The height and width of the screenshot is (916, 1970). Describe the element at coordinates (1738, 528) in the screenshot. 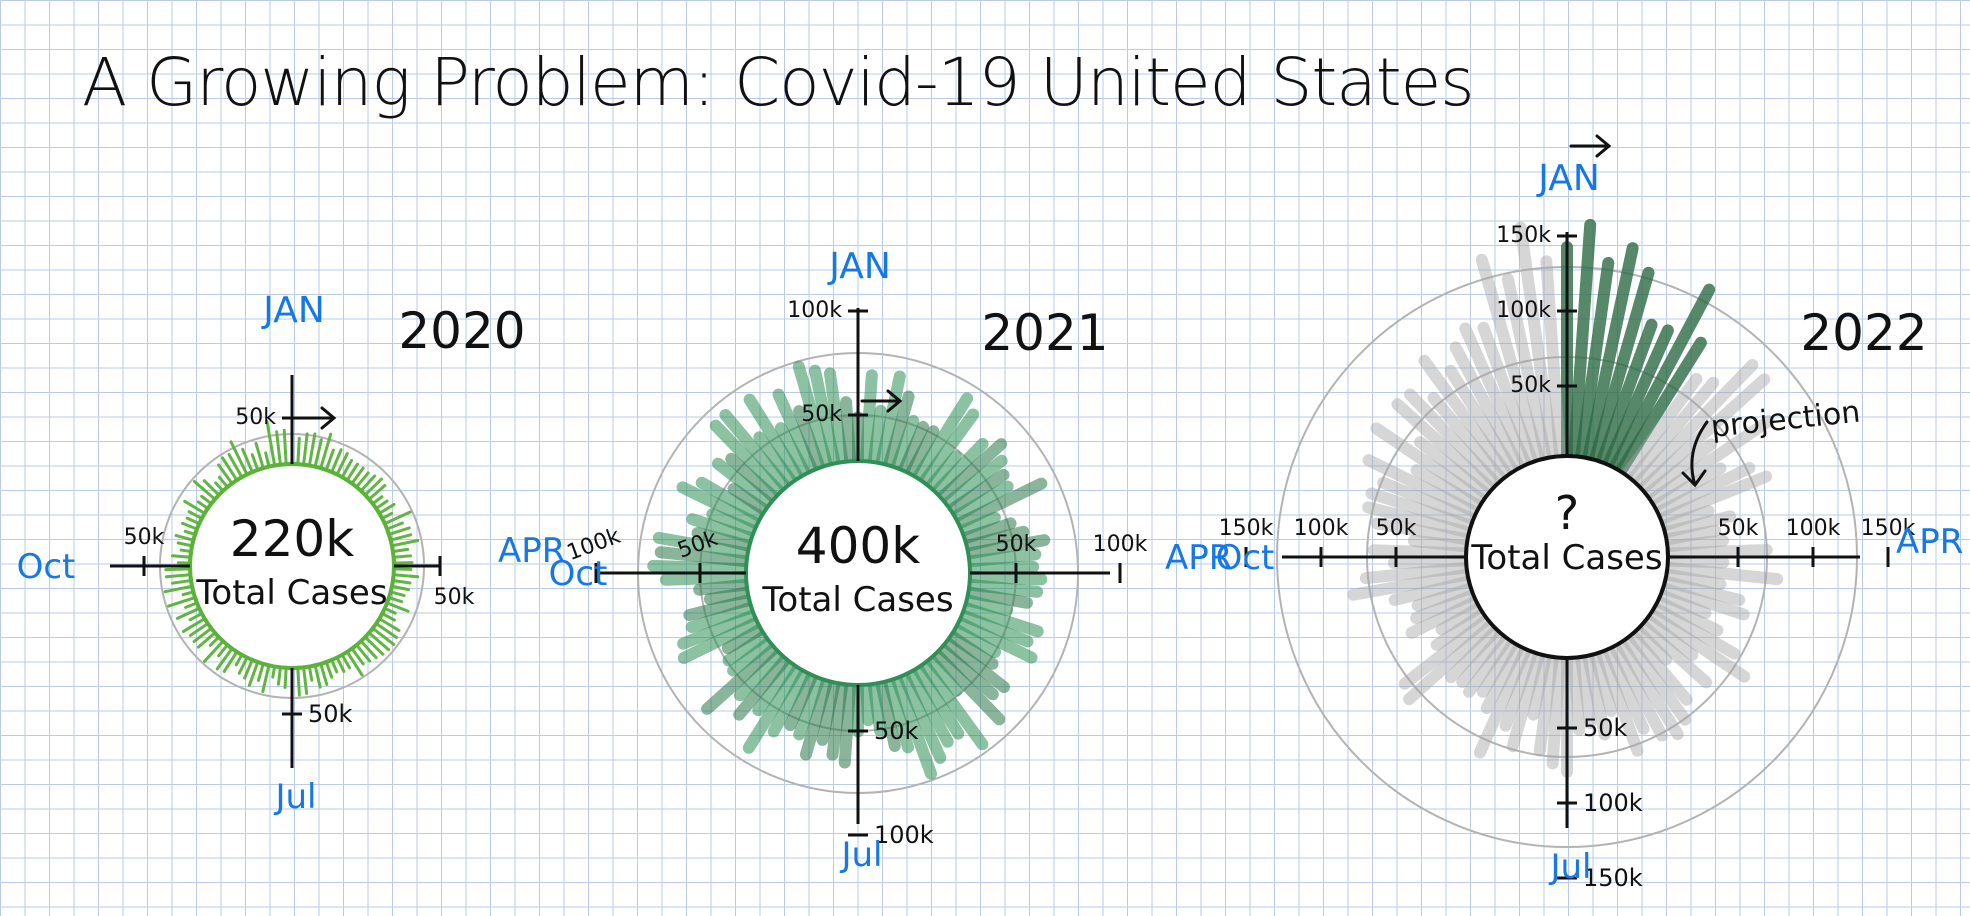

I see `tick-label-right: 50k` at that location.